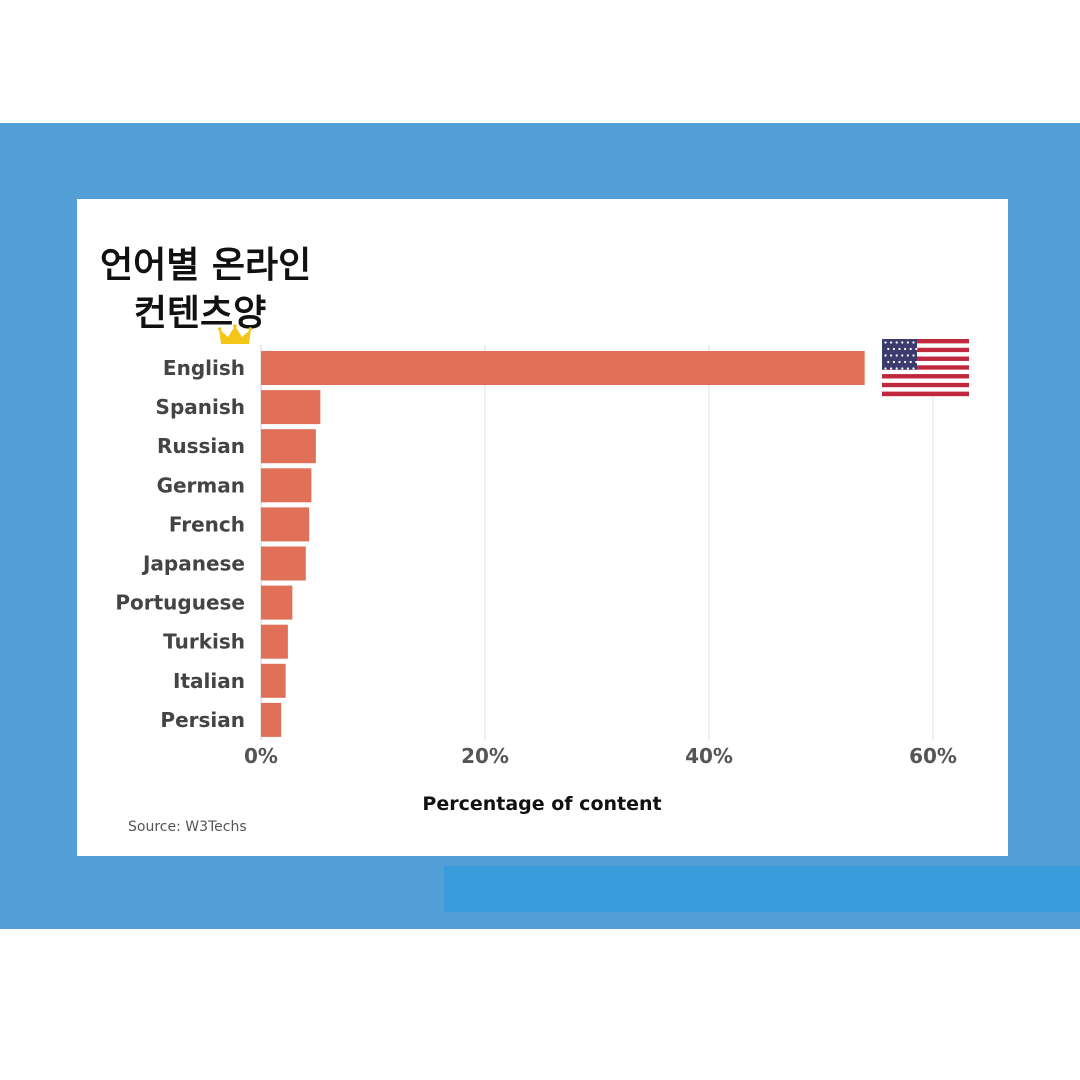 The height and width of the screenshot is (1080, 1080). Describe the element at coordinates (207, 524) in the screenshot. I see `category-label: French` at that location.